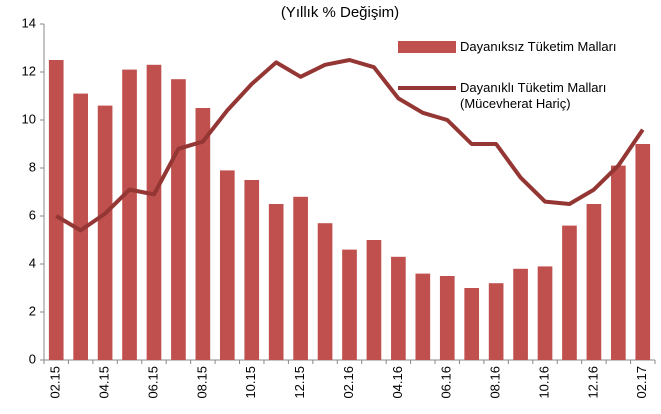  Describe the element at coordinates (340, 12) in the screenshot. I see `chart-title: (Yıllık % Değişim)` at that location.